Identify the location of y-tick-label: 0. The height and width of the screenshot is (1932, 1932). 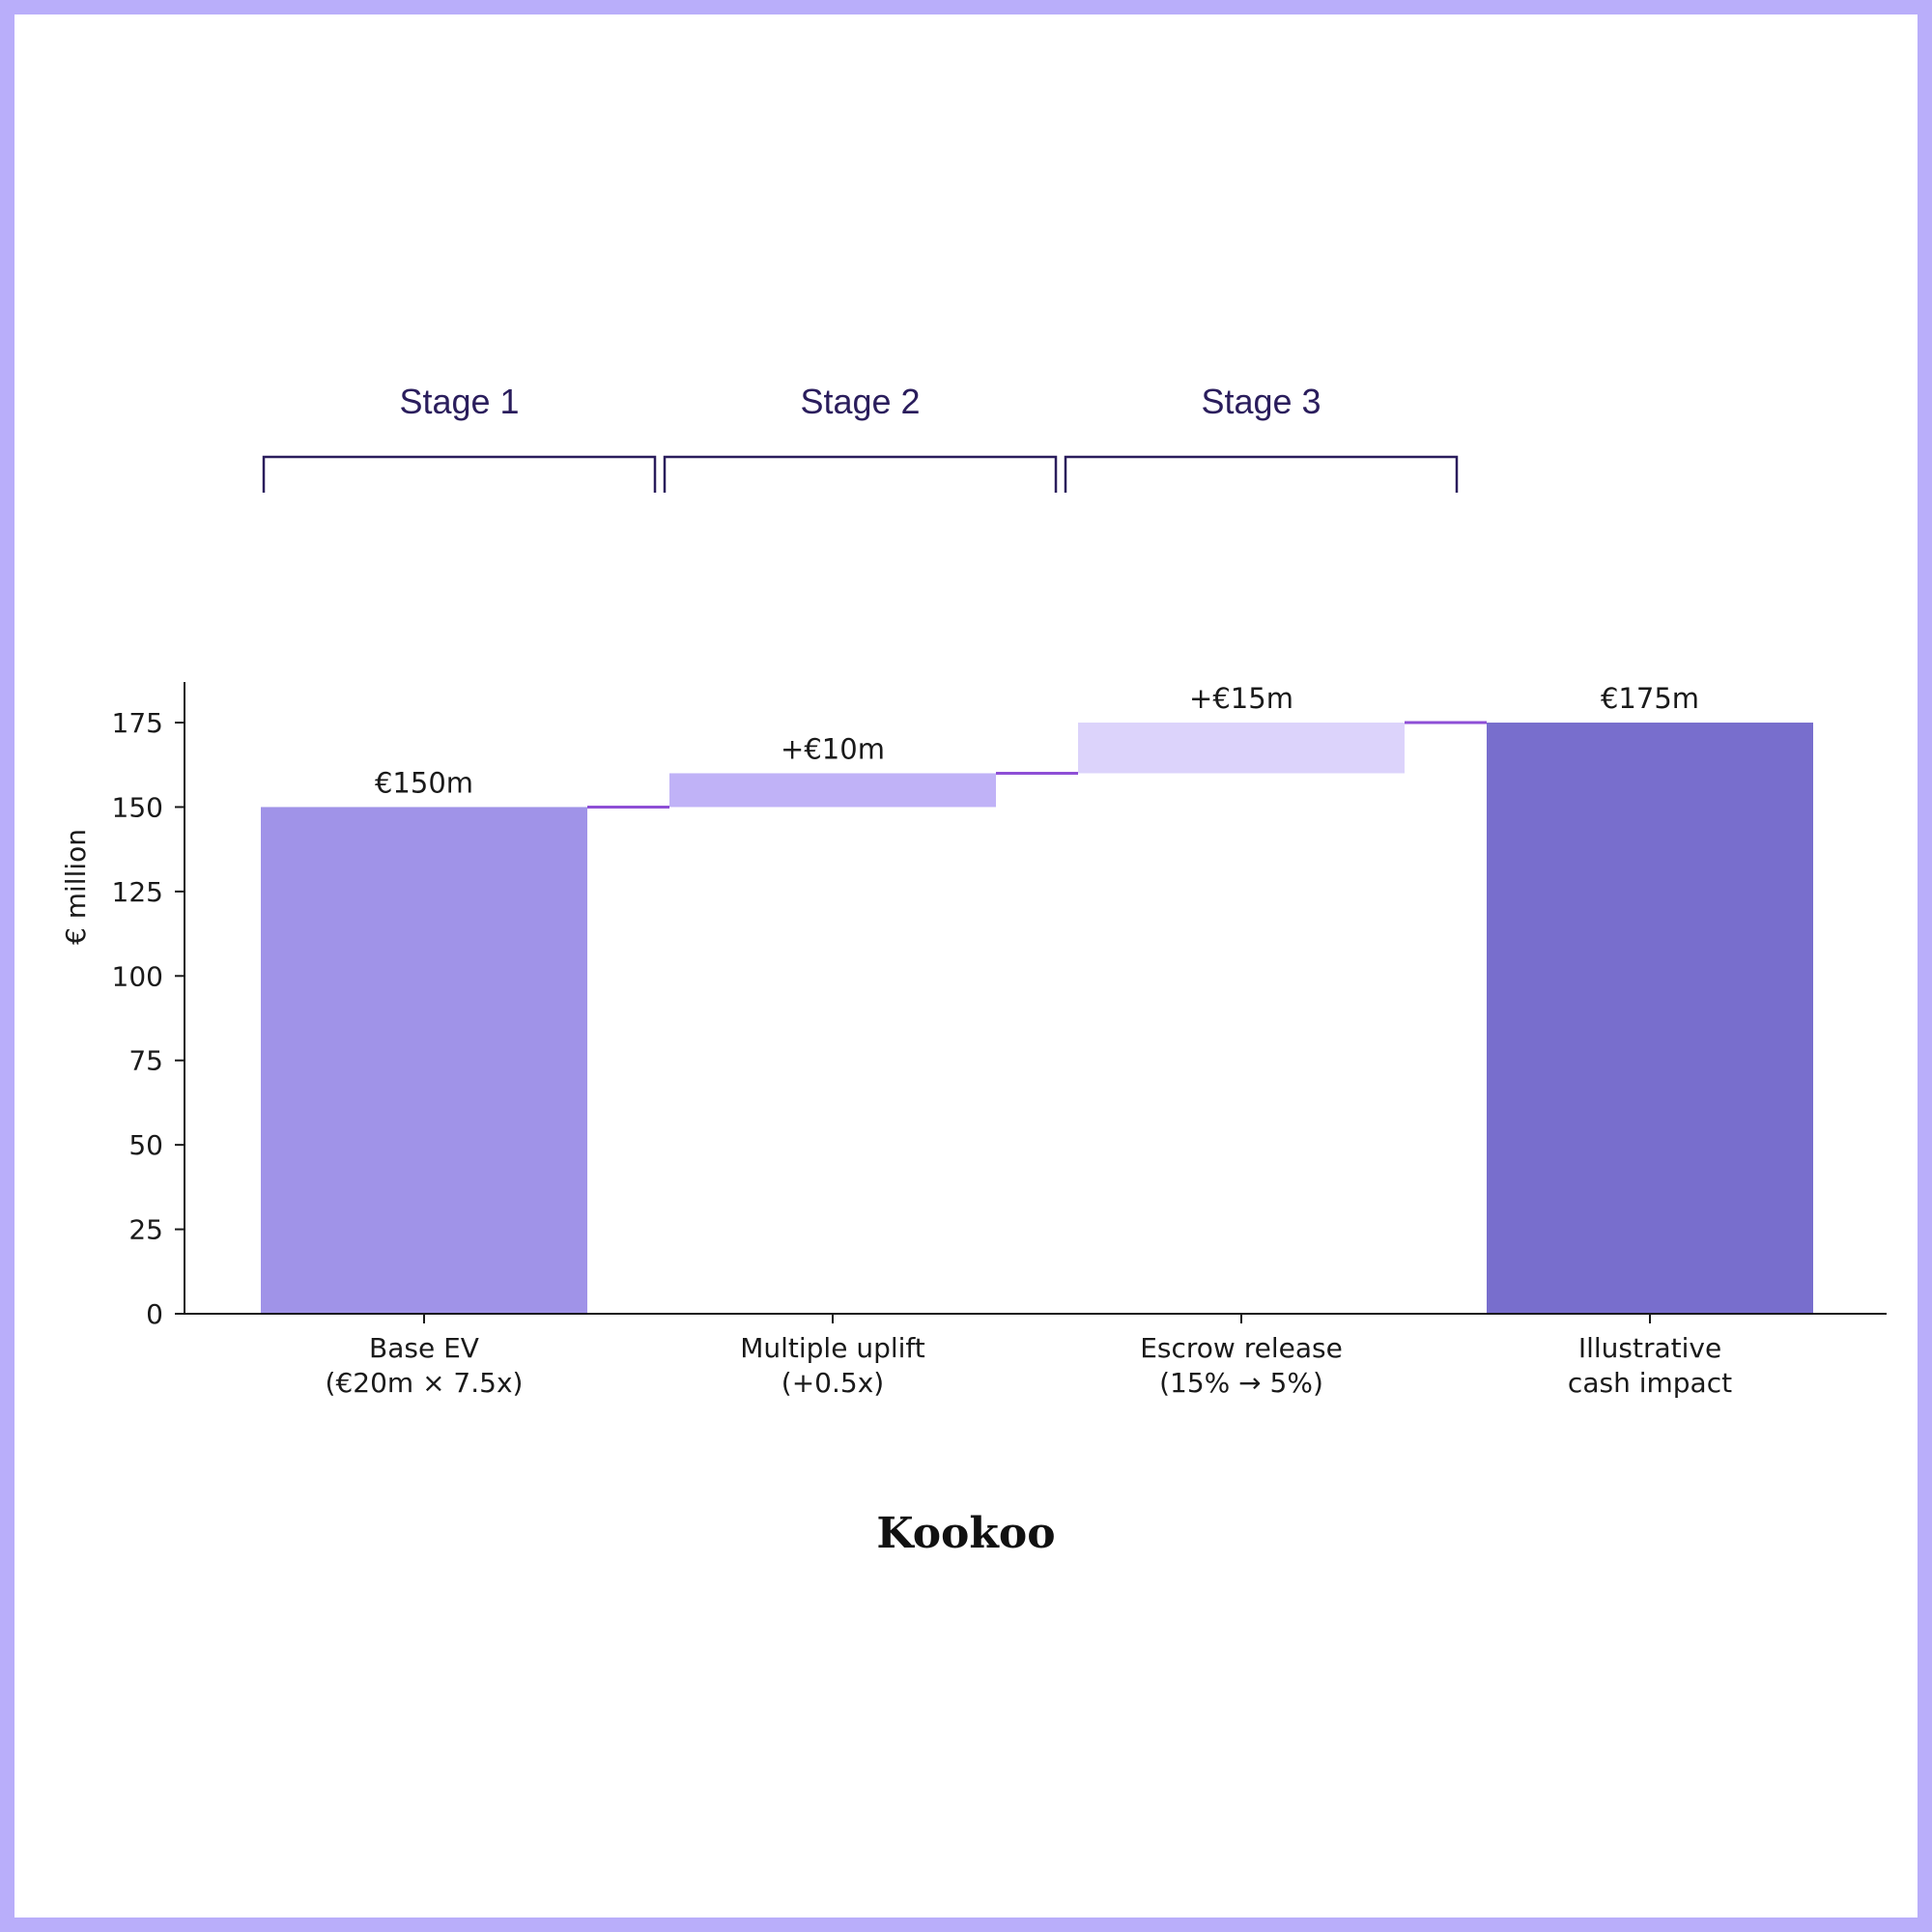
(154, 1314).